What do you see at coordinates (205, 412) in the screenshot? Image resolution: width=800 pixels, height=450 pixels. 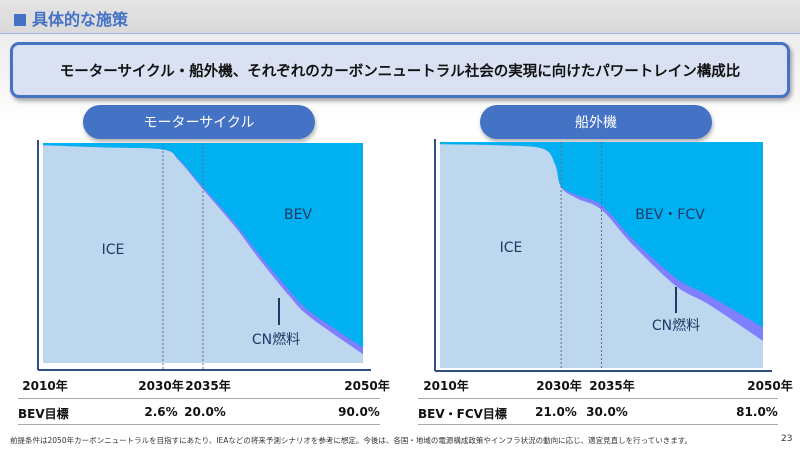 I see `target-value-2035: 20.0%` at bounding box center [205, 412].